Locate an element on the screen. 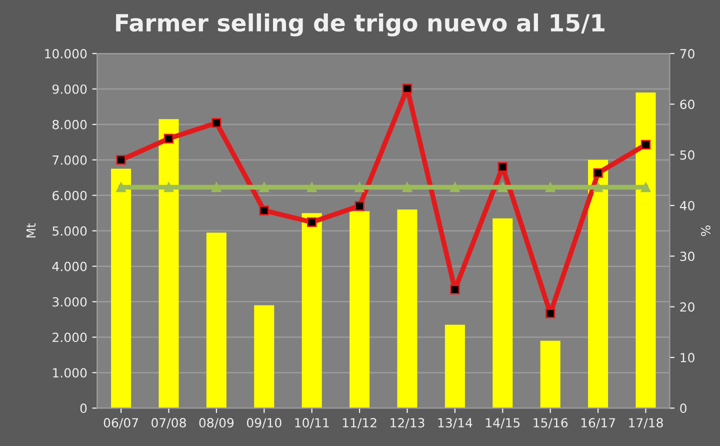 The height and width of the screenshot is (446, 720). x-tick-label: 12/13 is located at coordinates (407, 423).